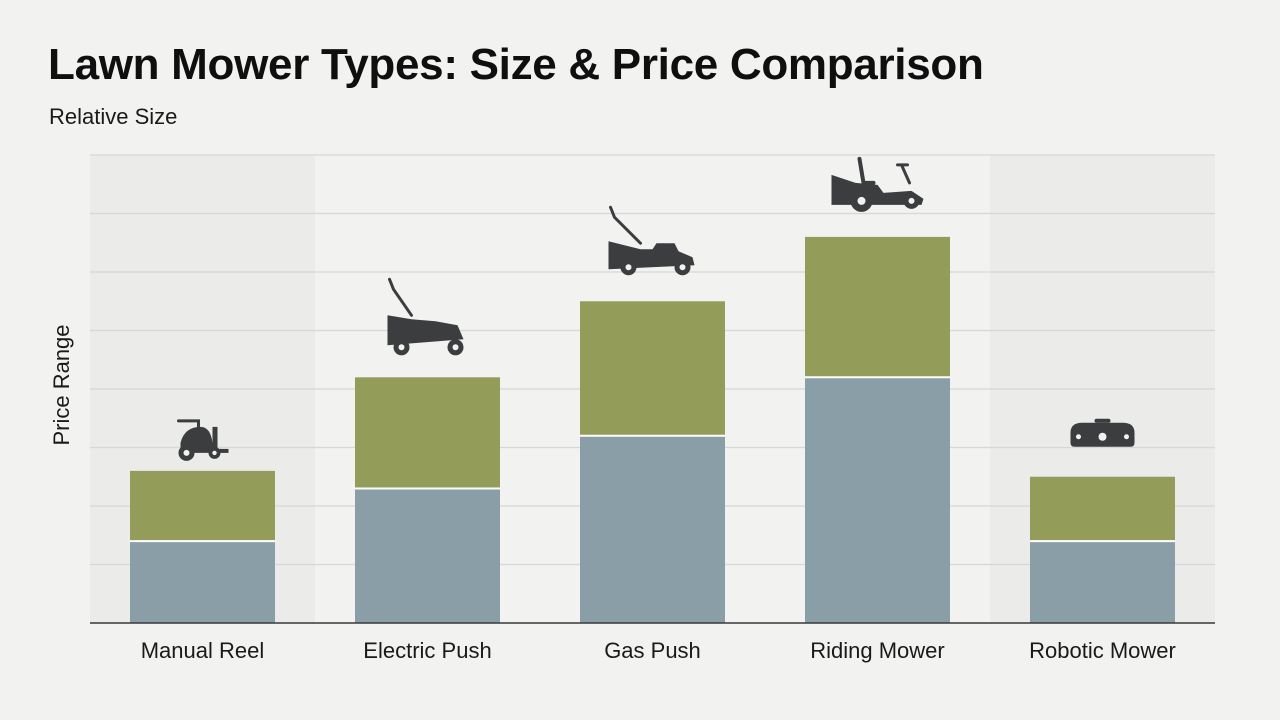 This screenshot has height=720, width=1280. Describe the element at coordinates (877, 184) in the screenshot. I see `riding-mower-icon` at that location.